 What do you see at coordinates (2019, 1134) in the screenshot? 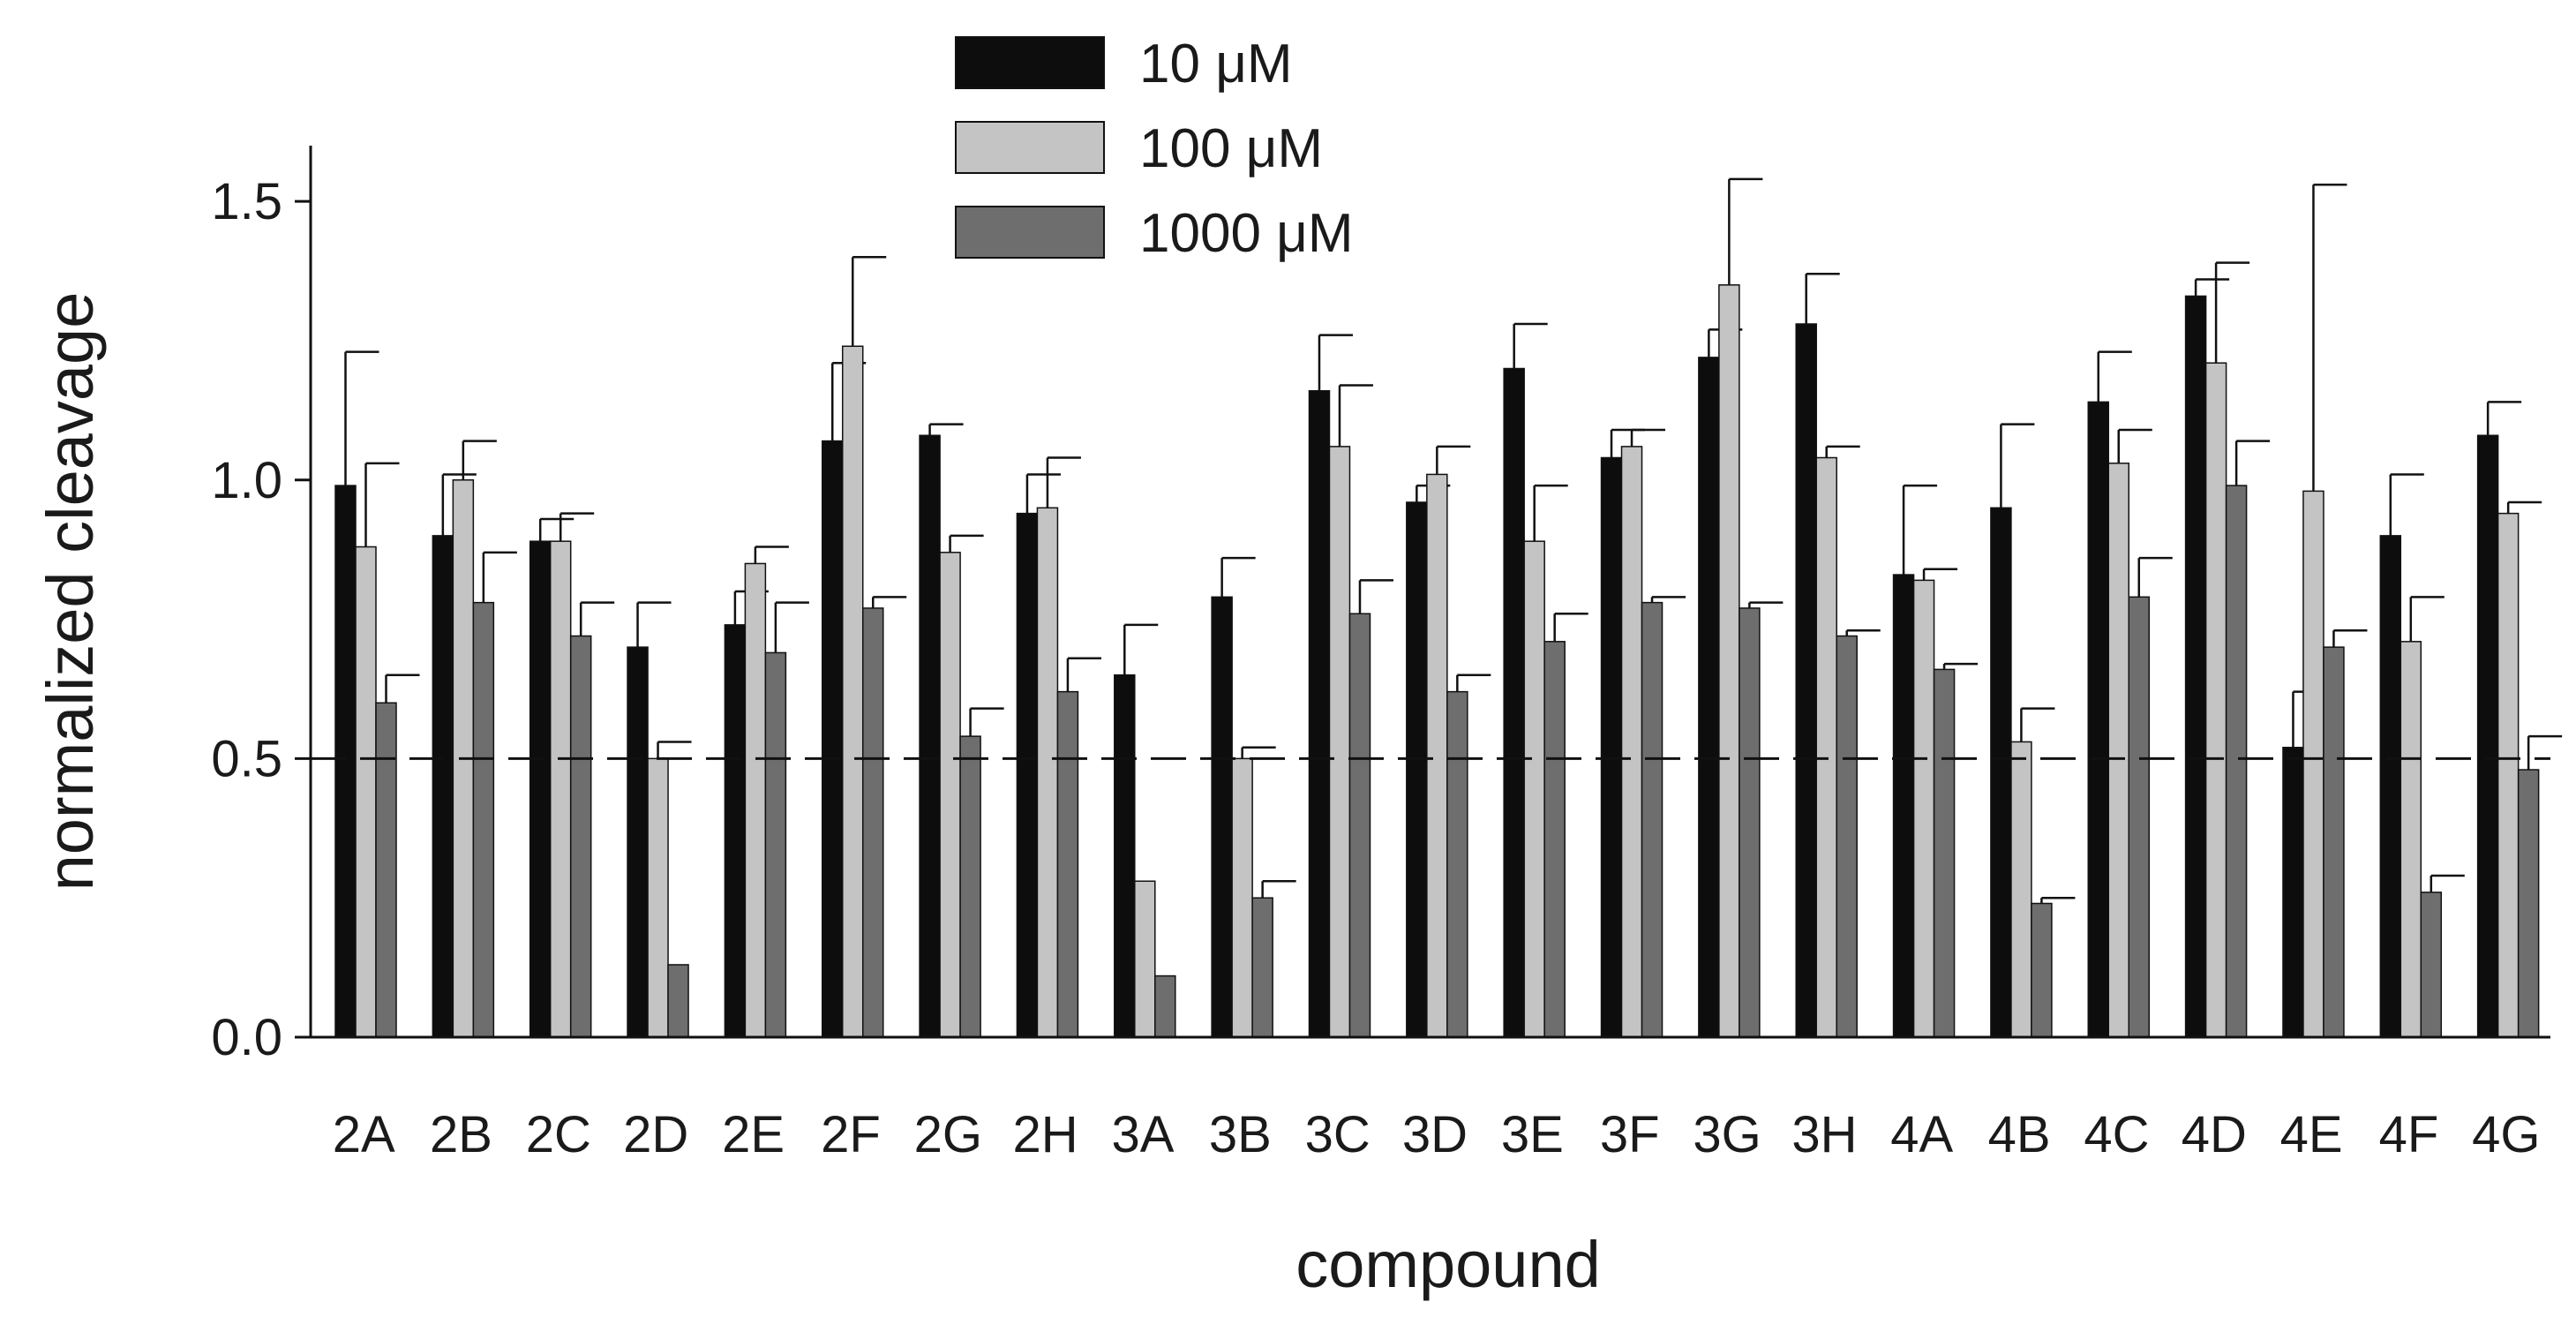
I see `x-tick-label: 4B` at bounding box center [2019, 1134].